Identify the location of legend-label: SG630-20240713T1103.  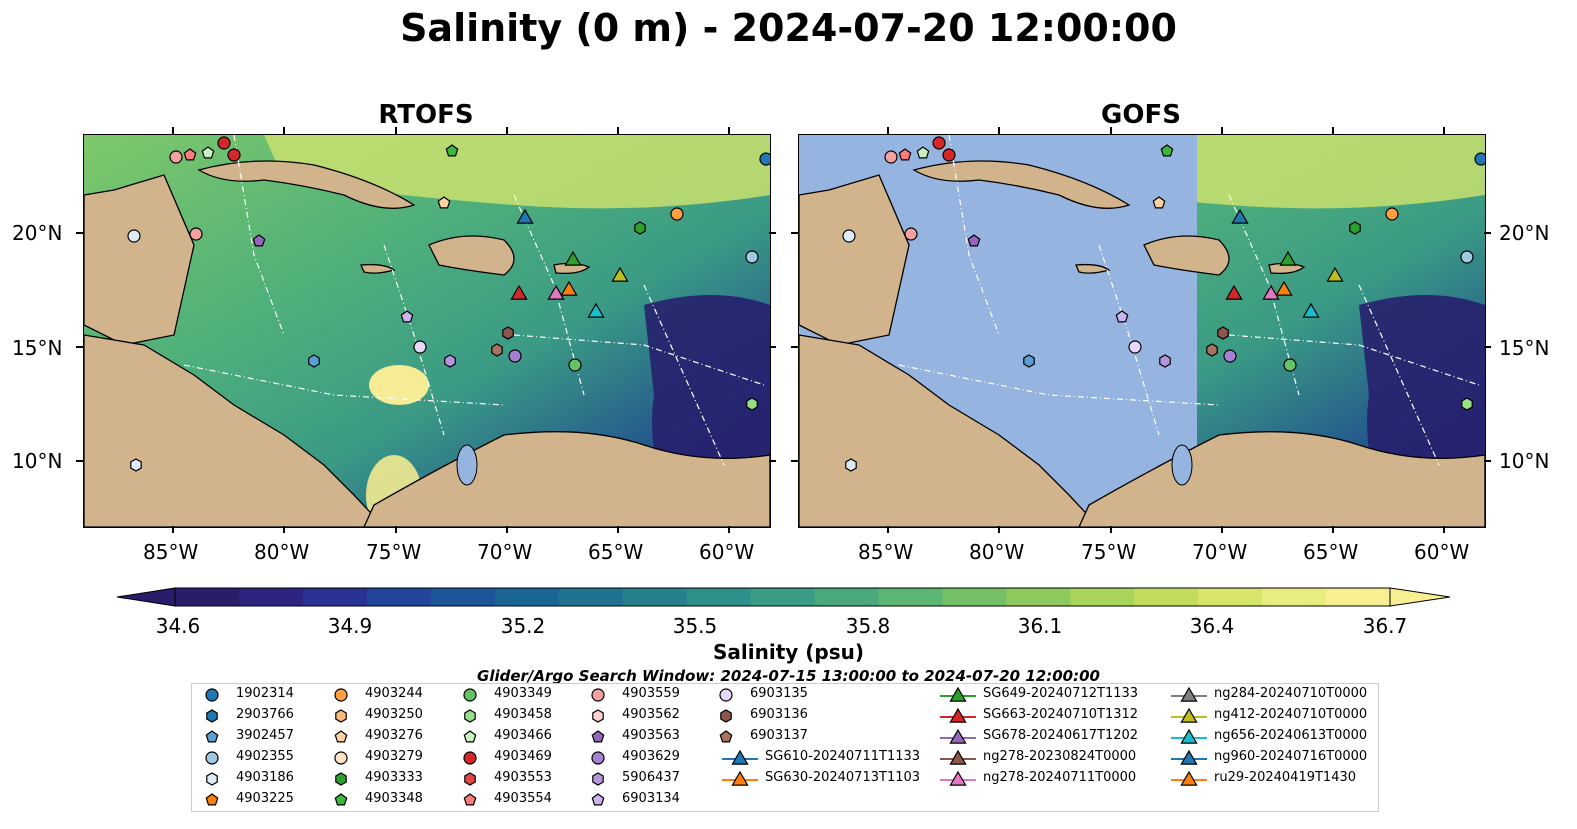
(843, 777).